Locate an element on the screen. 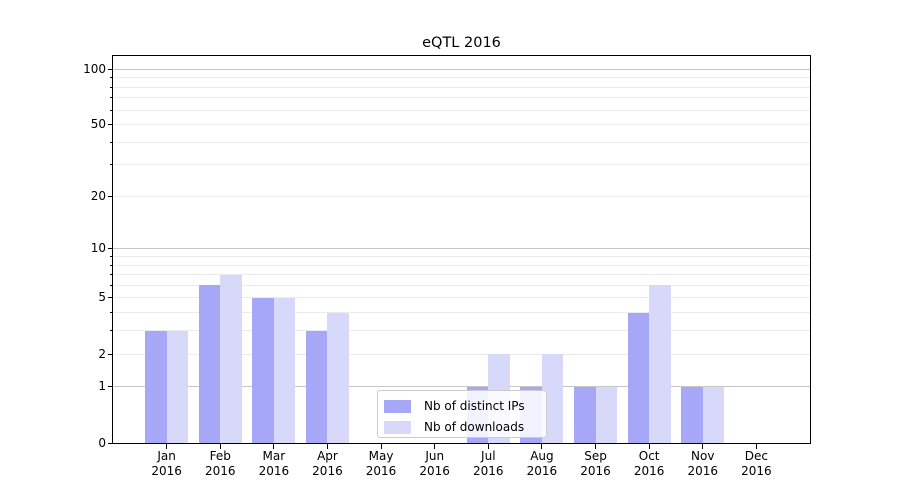  x-tick-label: Oct 2016 is located at coordinates (649, 463).